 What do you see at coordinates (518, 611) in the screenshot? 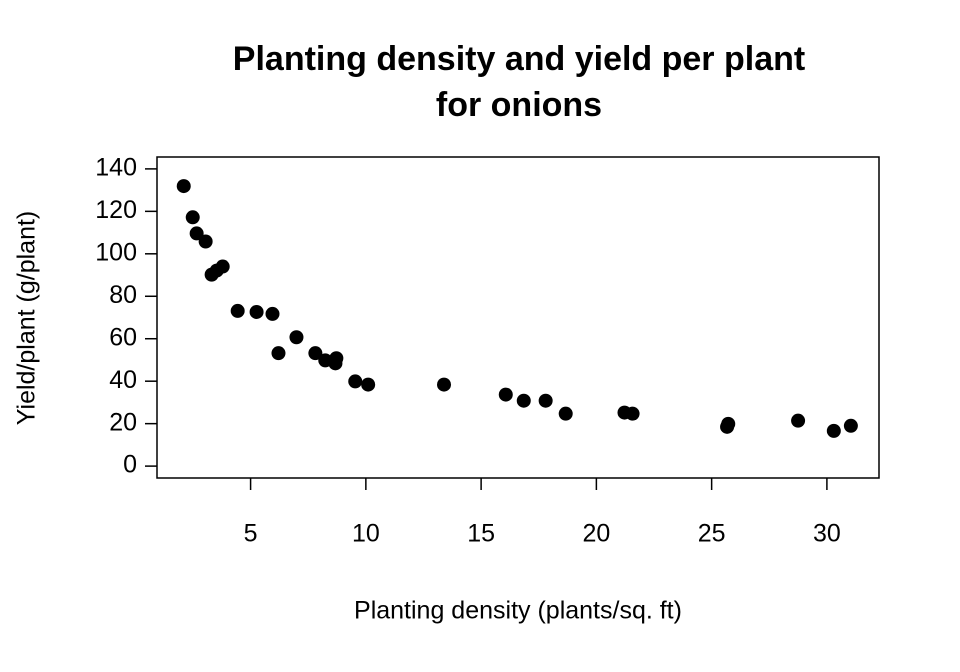
I see `x-axis-label: Planting density (plants/sq. ft)` at bounding box center [518, 611].